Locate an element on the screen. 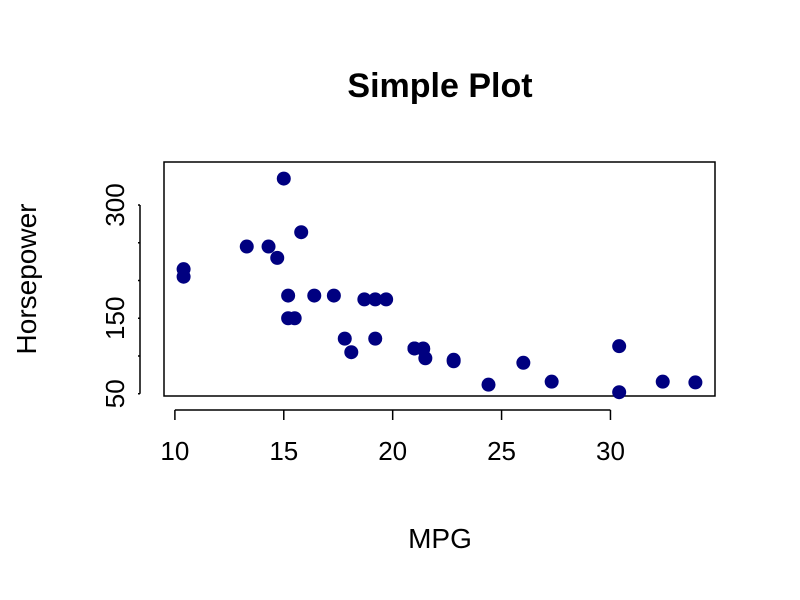 The image size is (800, 600). chart-title: Simple Plot is located at coordinates (439, 86).